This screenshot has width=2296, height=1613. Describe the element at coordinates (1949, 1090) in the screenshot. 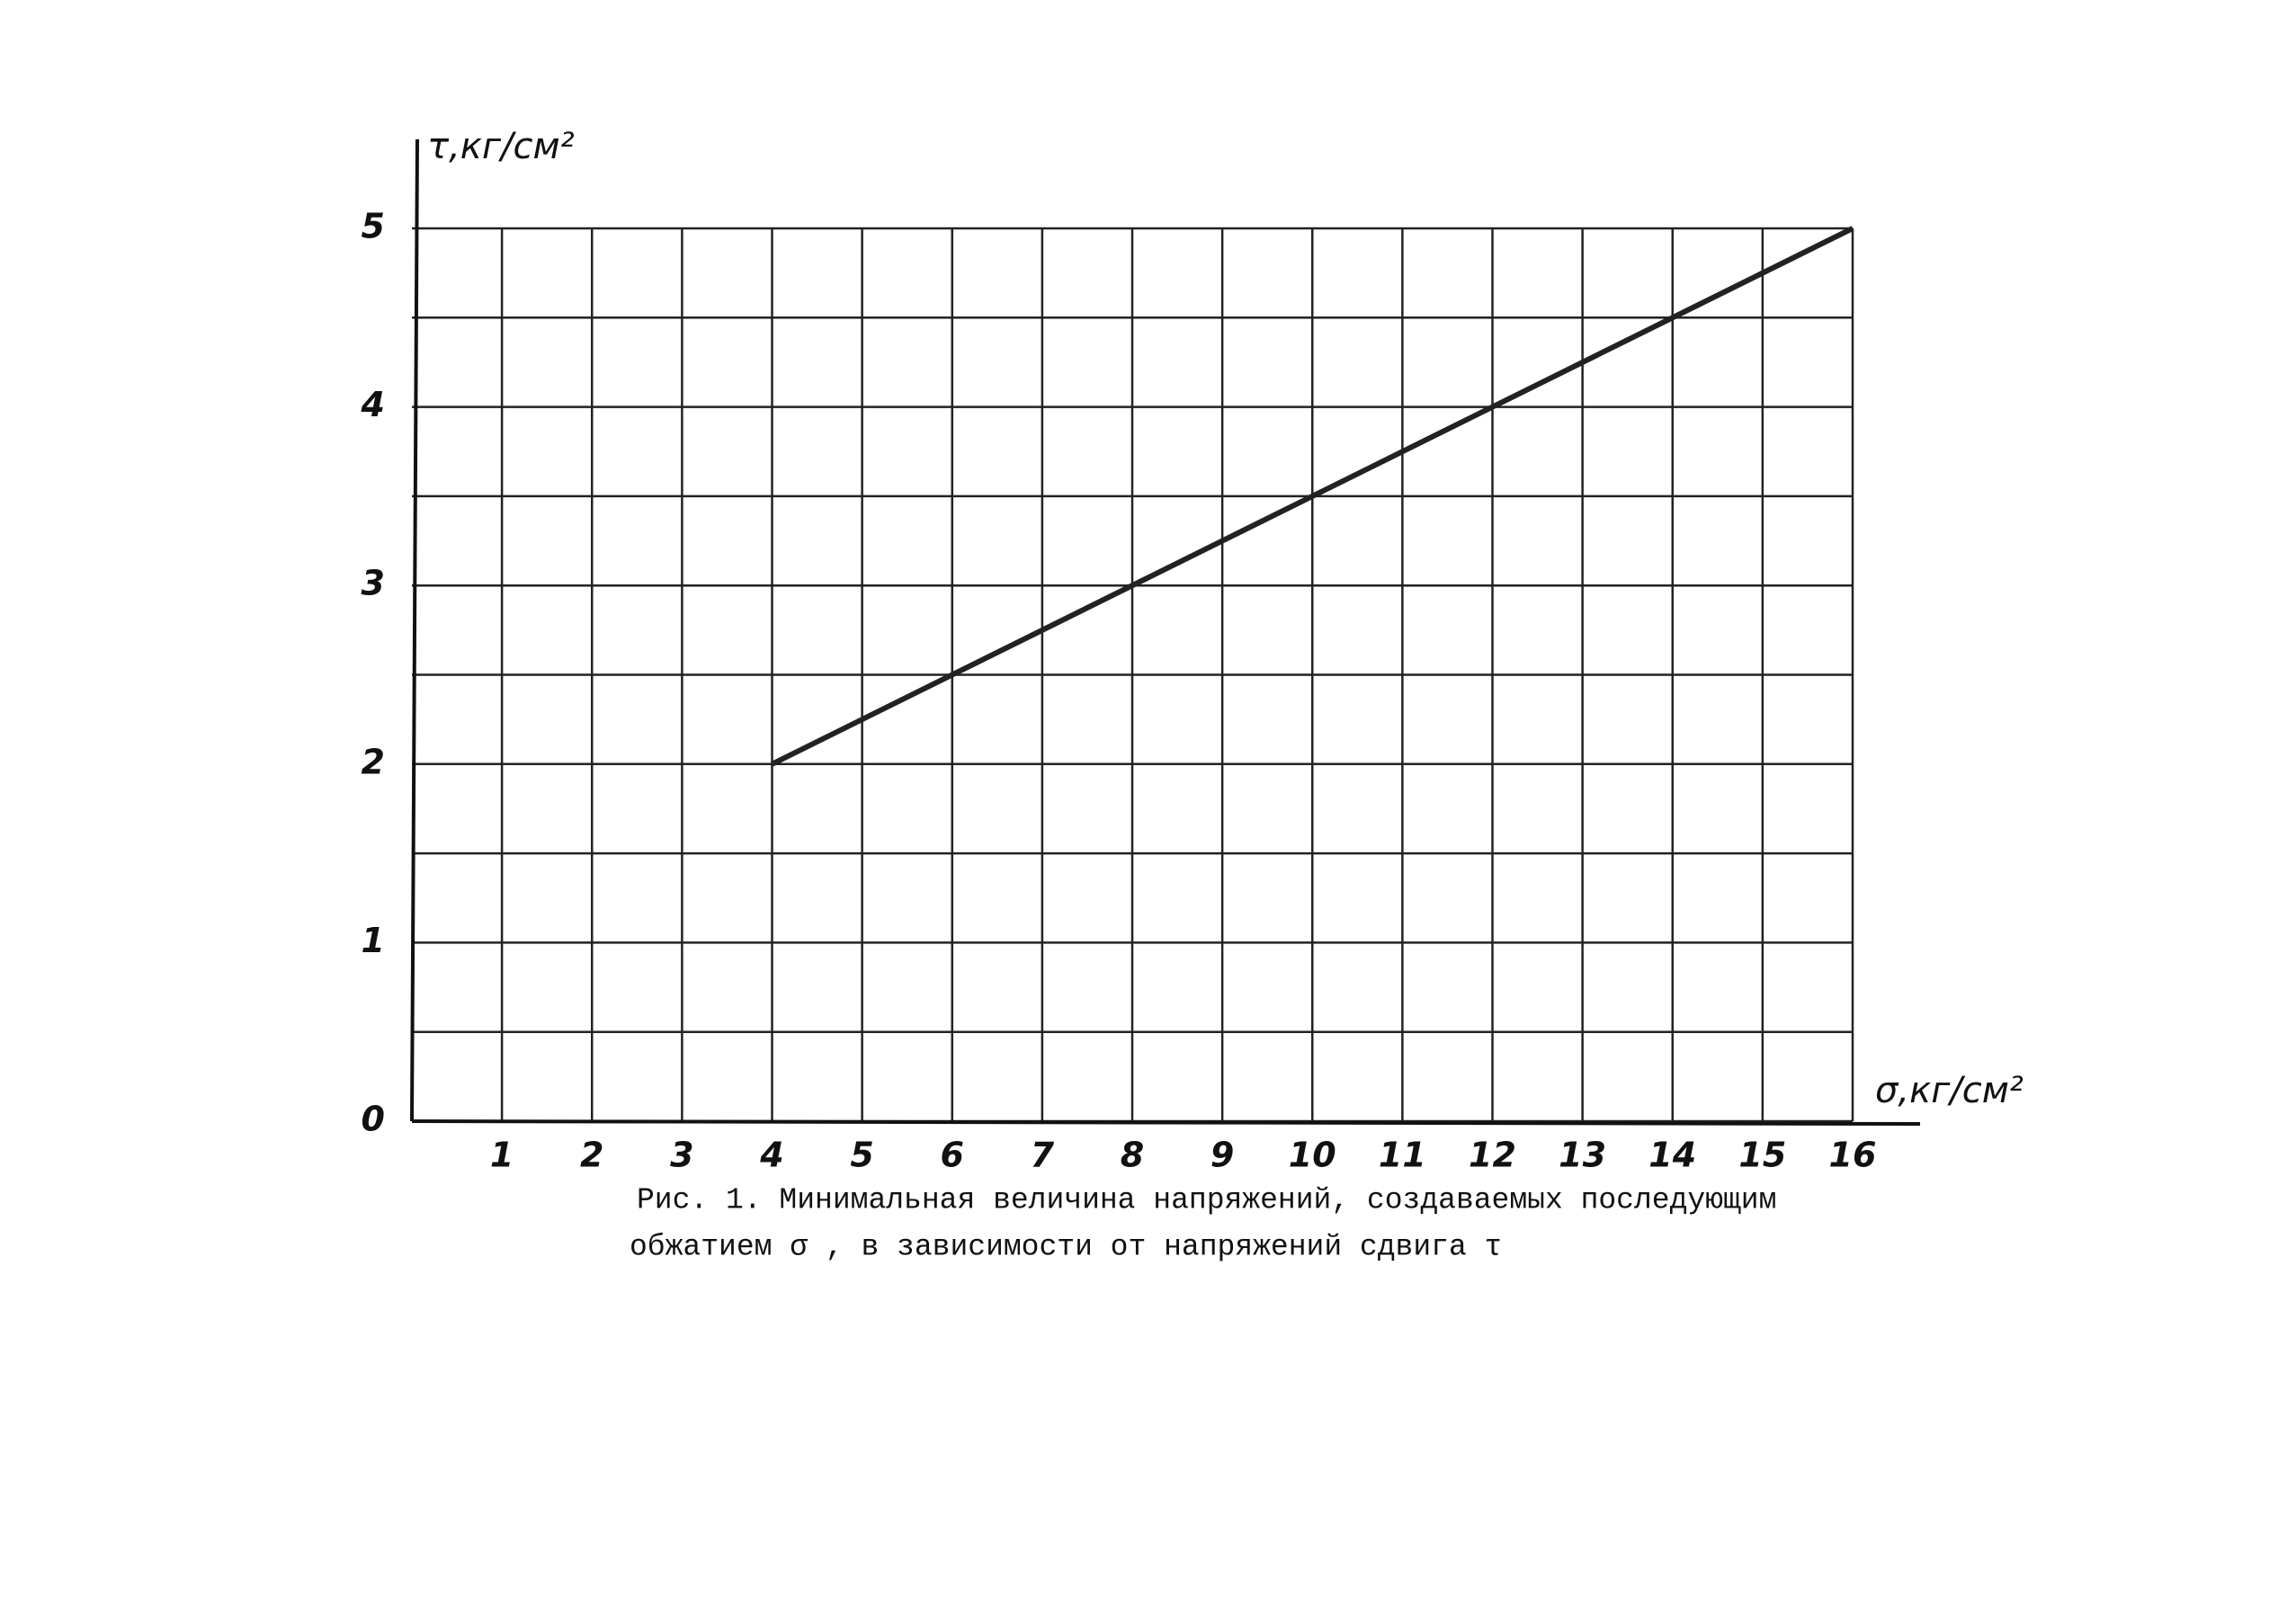

I see `x-axis-label: σ,кг/см²` at that location.